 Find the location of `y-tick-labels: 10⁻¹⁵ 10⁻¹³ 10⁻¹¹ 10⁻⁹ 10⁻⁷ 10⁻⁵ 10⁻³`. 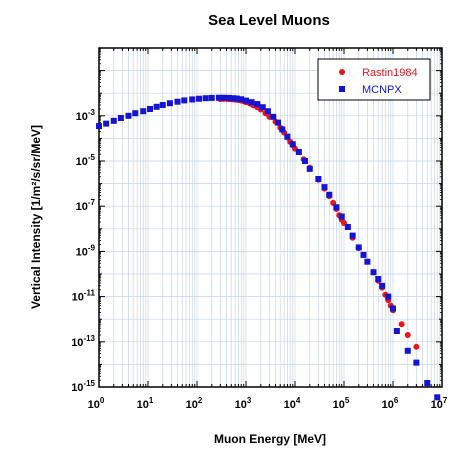

y-tick-labels: 10⁻¹⁵ 10⁻¹³ 10⁻¹¹ 10⁻⁹ 10⁻⁷ 10⁻⁵ 10⁻³ is located at coordinates (83, 251).